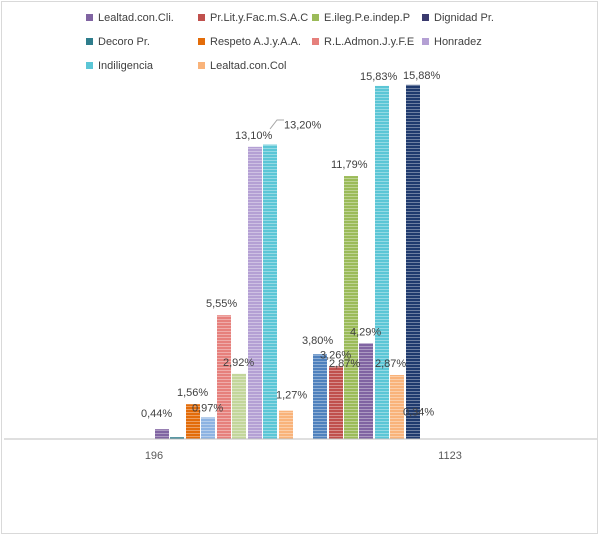 The image size is (600, 536). Describe the element at coordinates (464, 18) in the screenshot. I see `legend-entry: Dignidad Pr.` at that location.